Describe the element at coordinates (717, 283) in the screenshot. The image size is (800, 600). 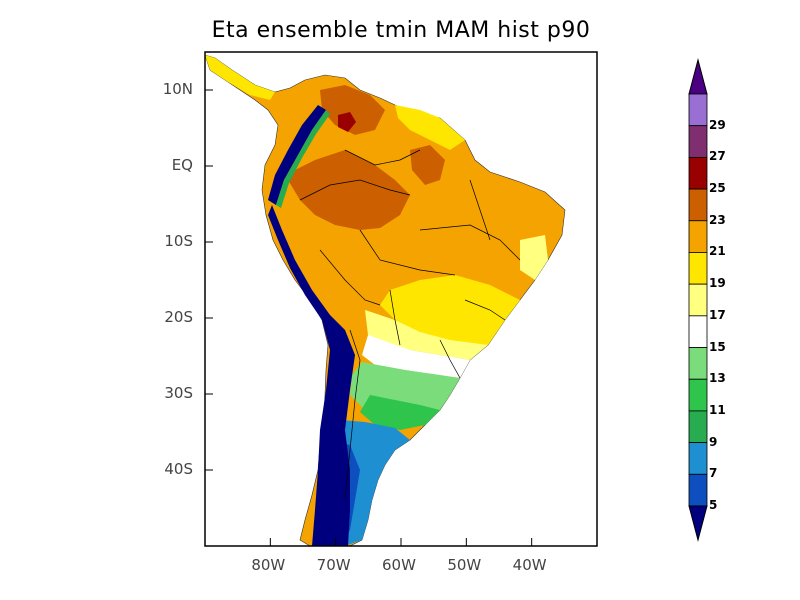
I see `colorbar-label: 19` at that location.